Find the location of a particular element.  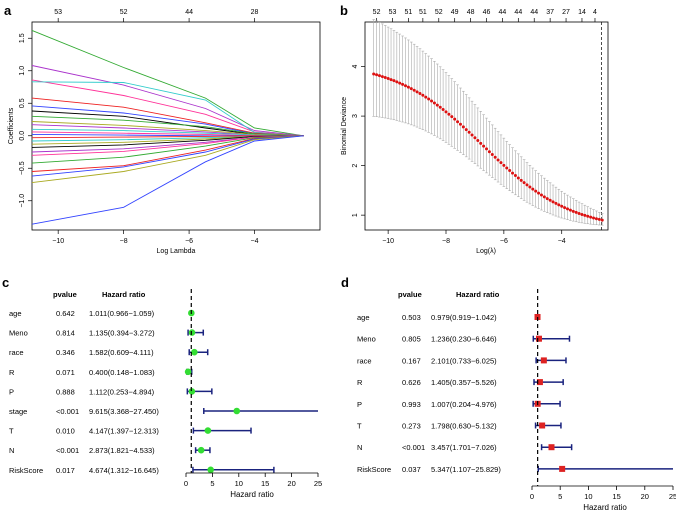

row-pvalue: 0.642 is located at coordinates (65, 313).